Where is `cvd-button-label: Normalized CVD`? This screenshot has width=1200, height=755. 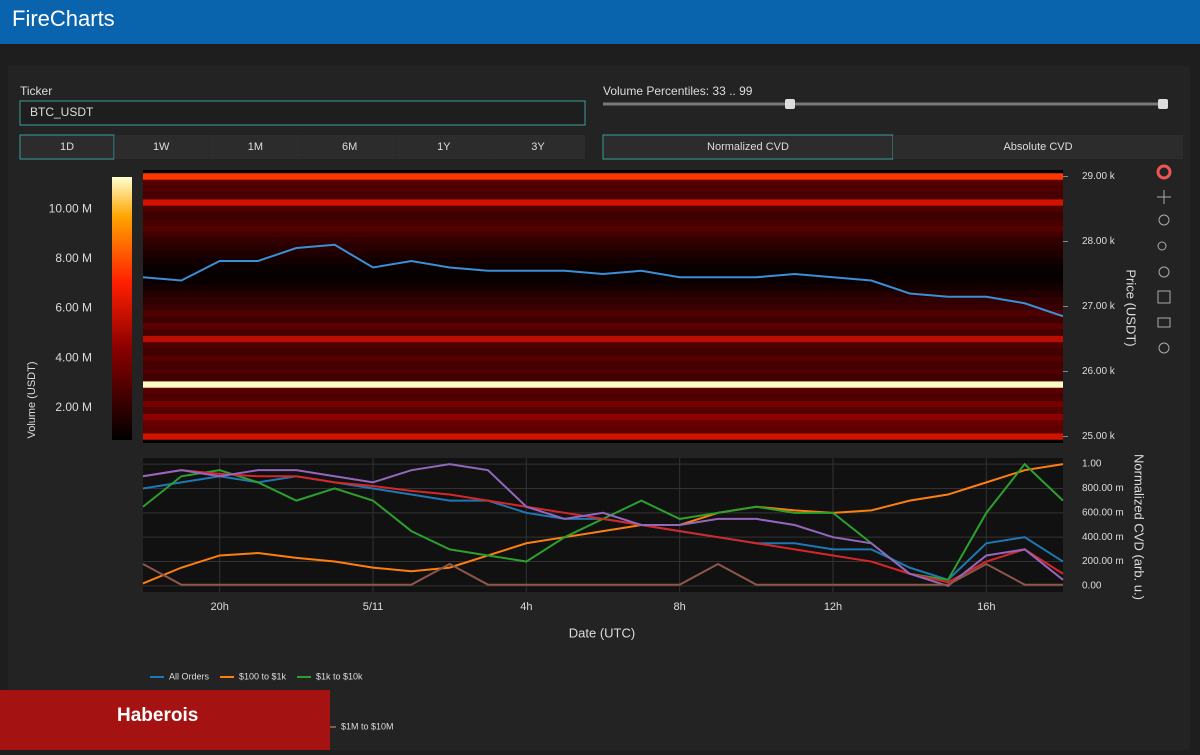 cvd-button-label: Normalized CVD is located at coordinates (748, 147).